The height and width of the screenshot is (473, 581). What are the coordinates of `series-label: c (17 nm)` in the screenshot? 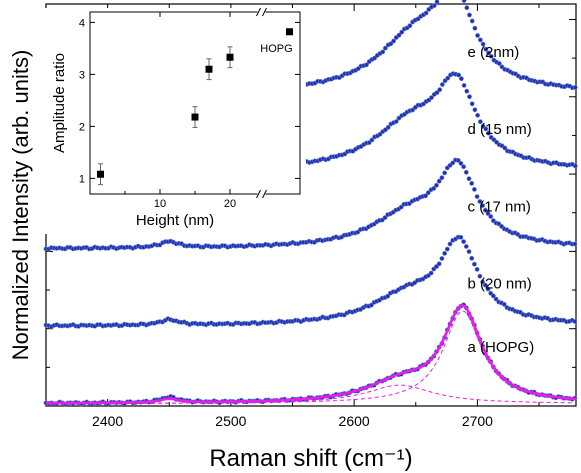 It's located at (499, 206).